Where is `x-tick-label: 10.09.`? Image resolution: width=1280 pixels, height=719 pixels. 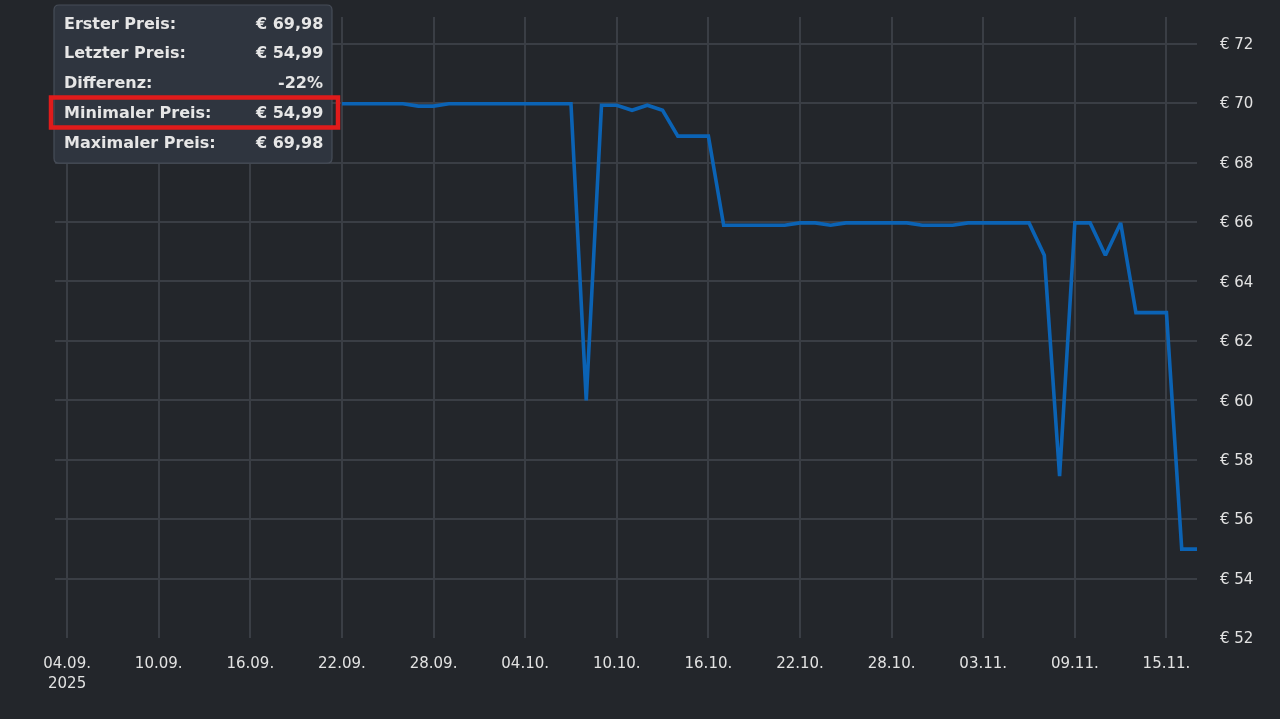
x-tick-label: 10.09. is located at coordinates (158, 663).